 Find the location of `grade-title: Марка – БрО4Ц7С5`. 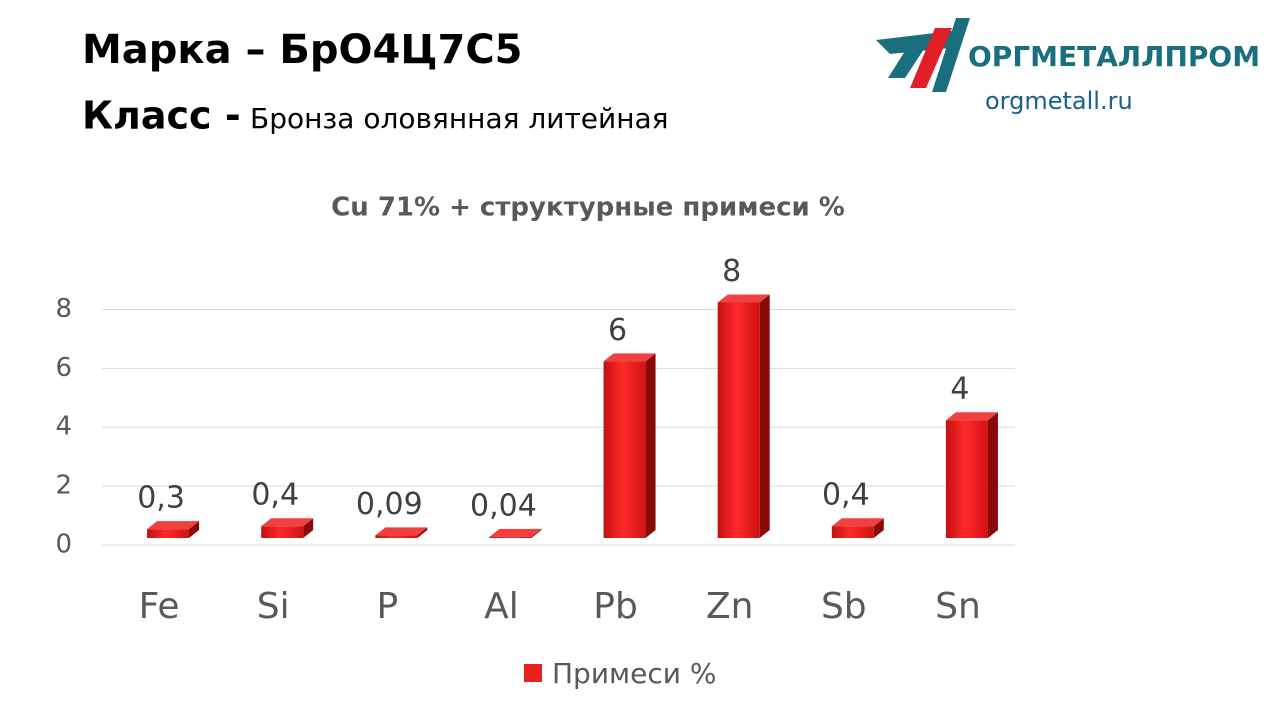

grade-title: Марка – БрО4Ц7С5 is located at coordinates (302, 50).